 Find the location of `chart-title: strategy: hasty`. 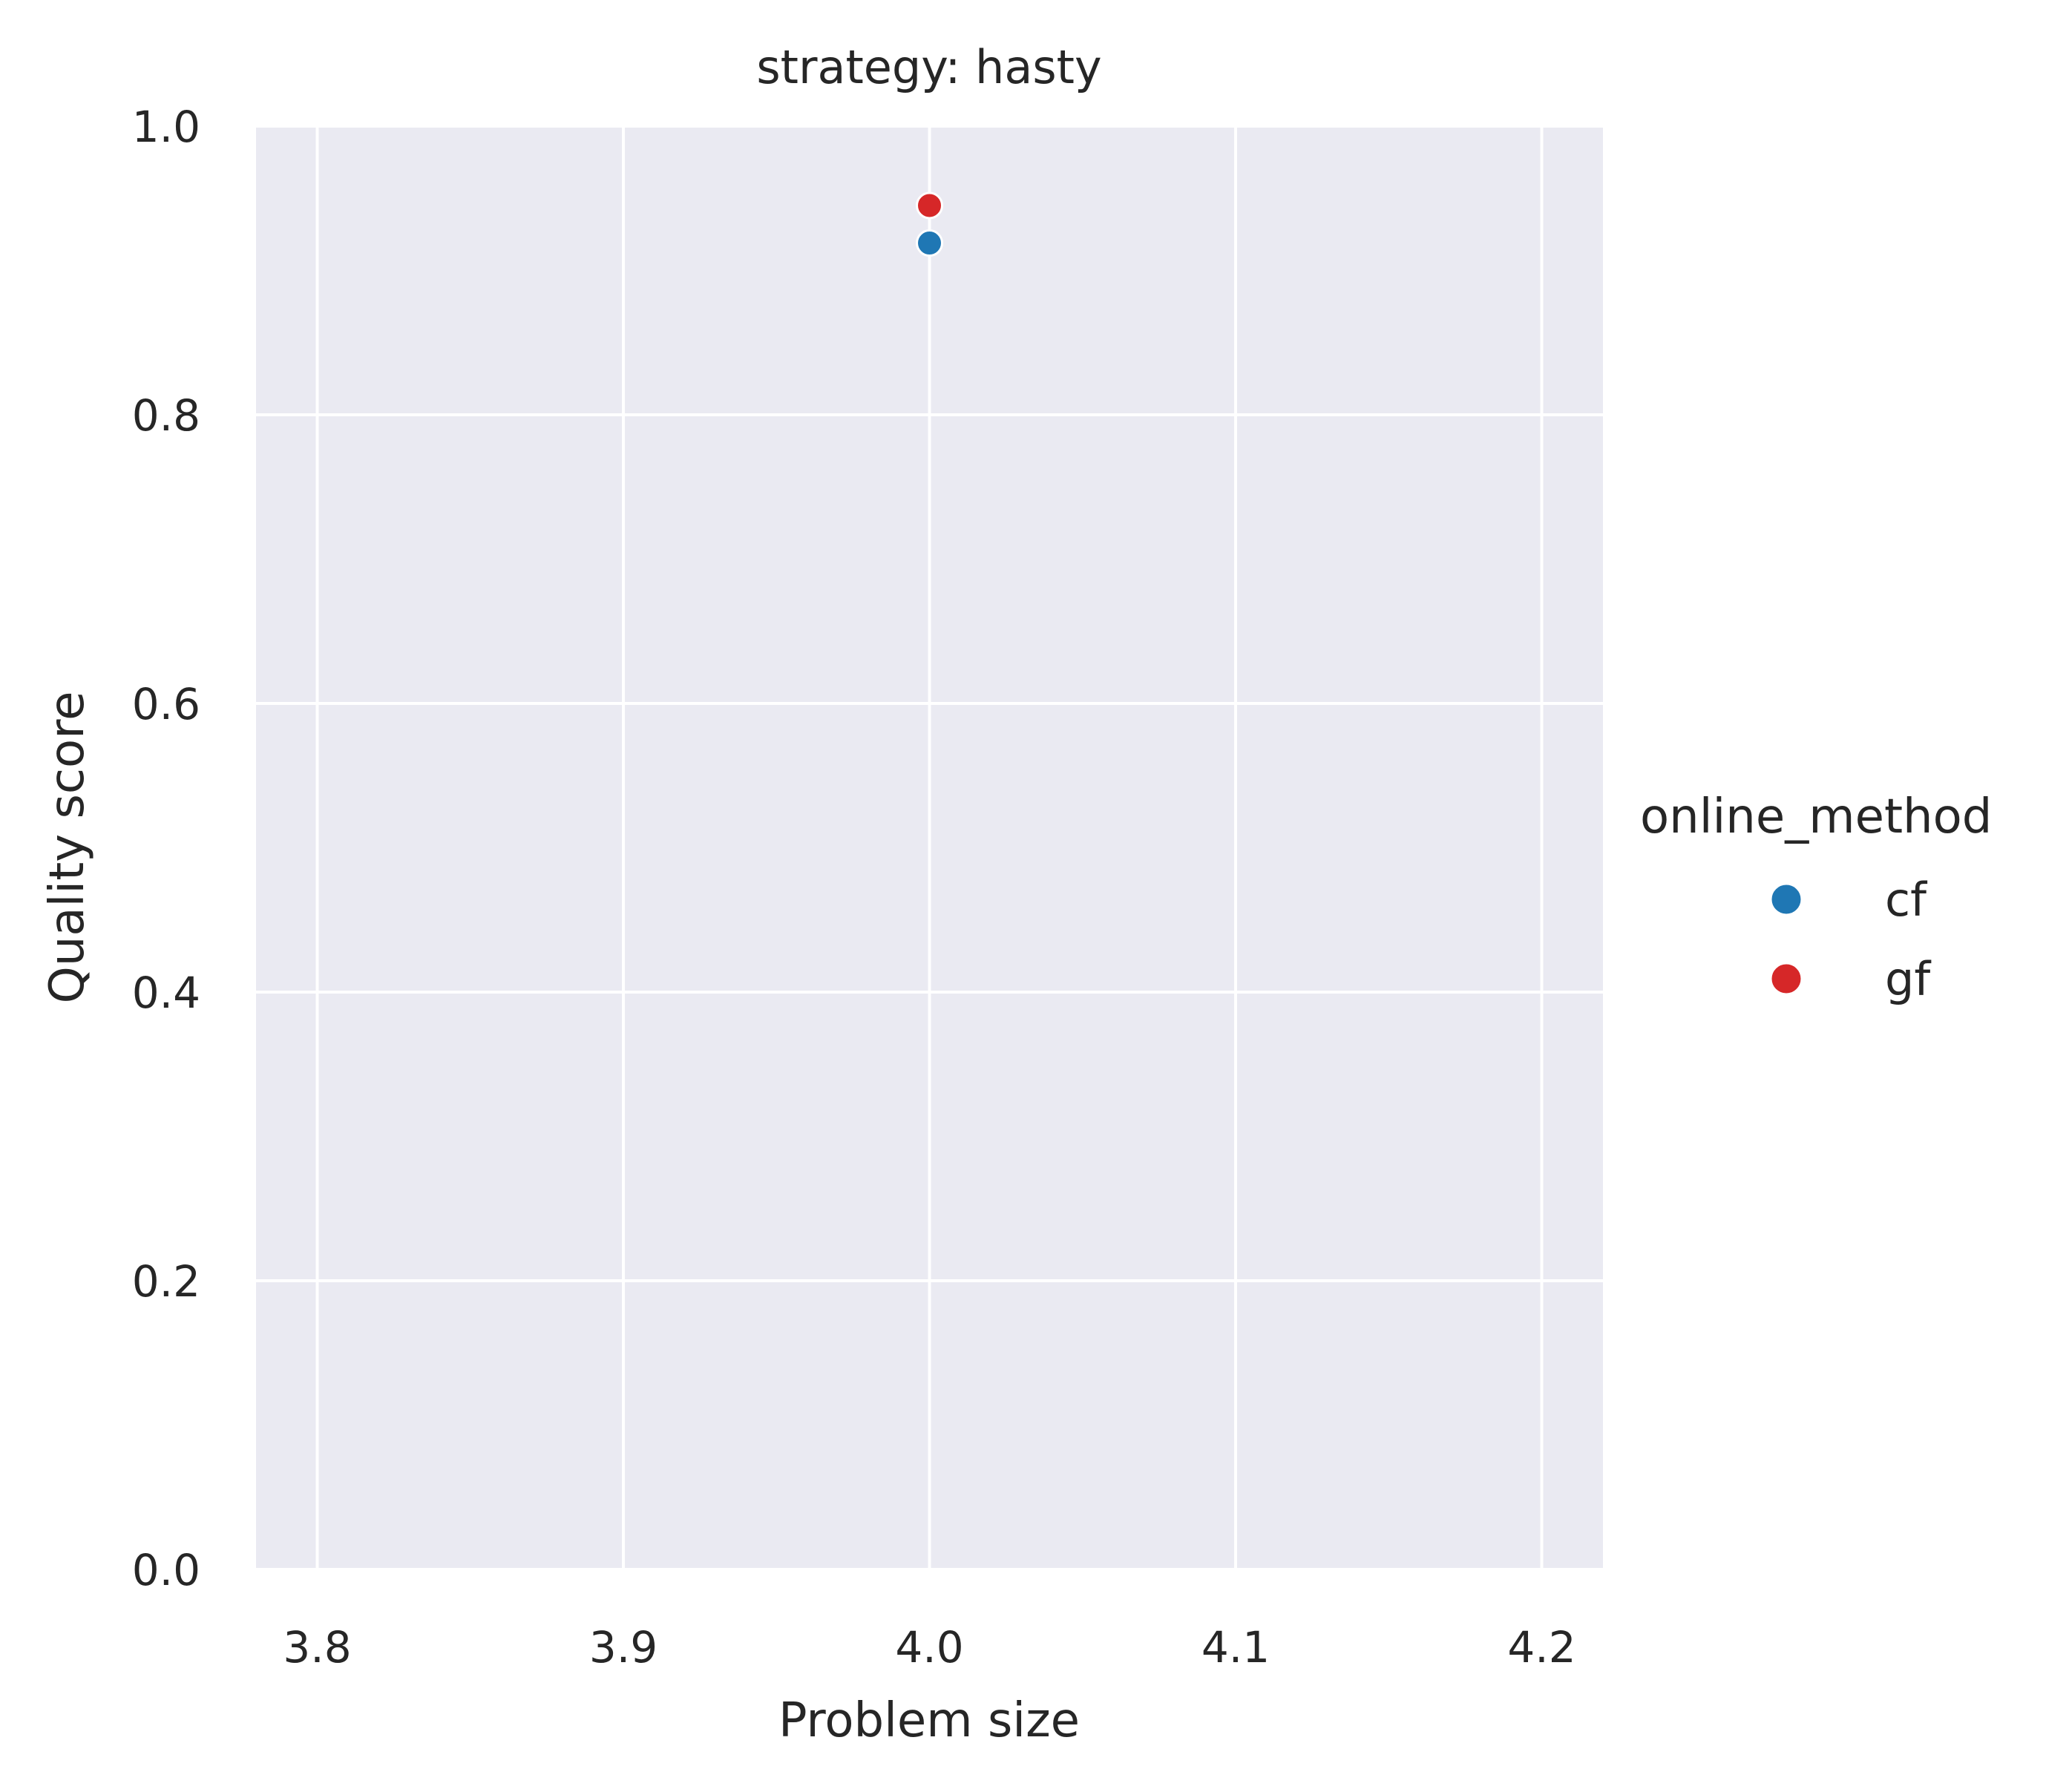

chart-title: strategy: hasty is located at coordinates (928, 67).